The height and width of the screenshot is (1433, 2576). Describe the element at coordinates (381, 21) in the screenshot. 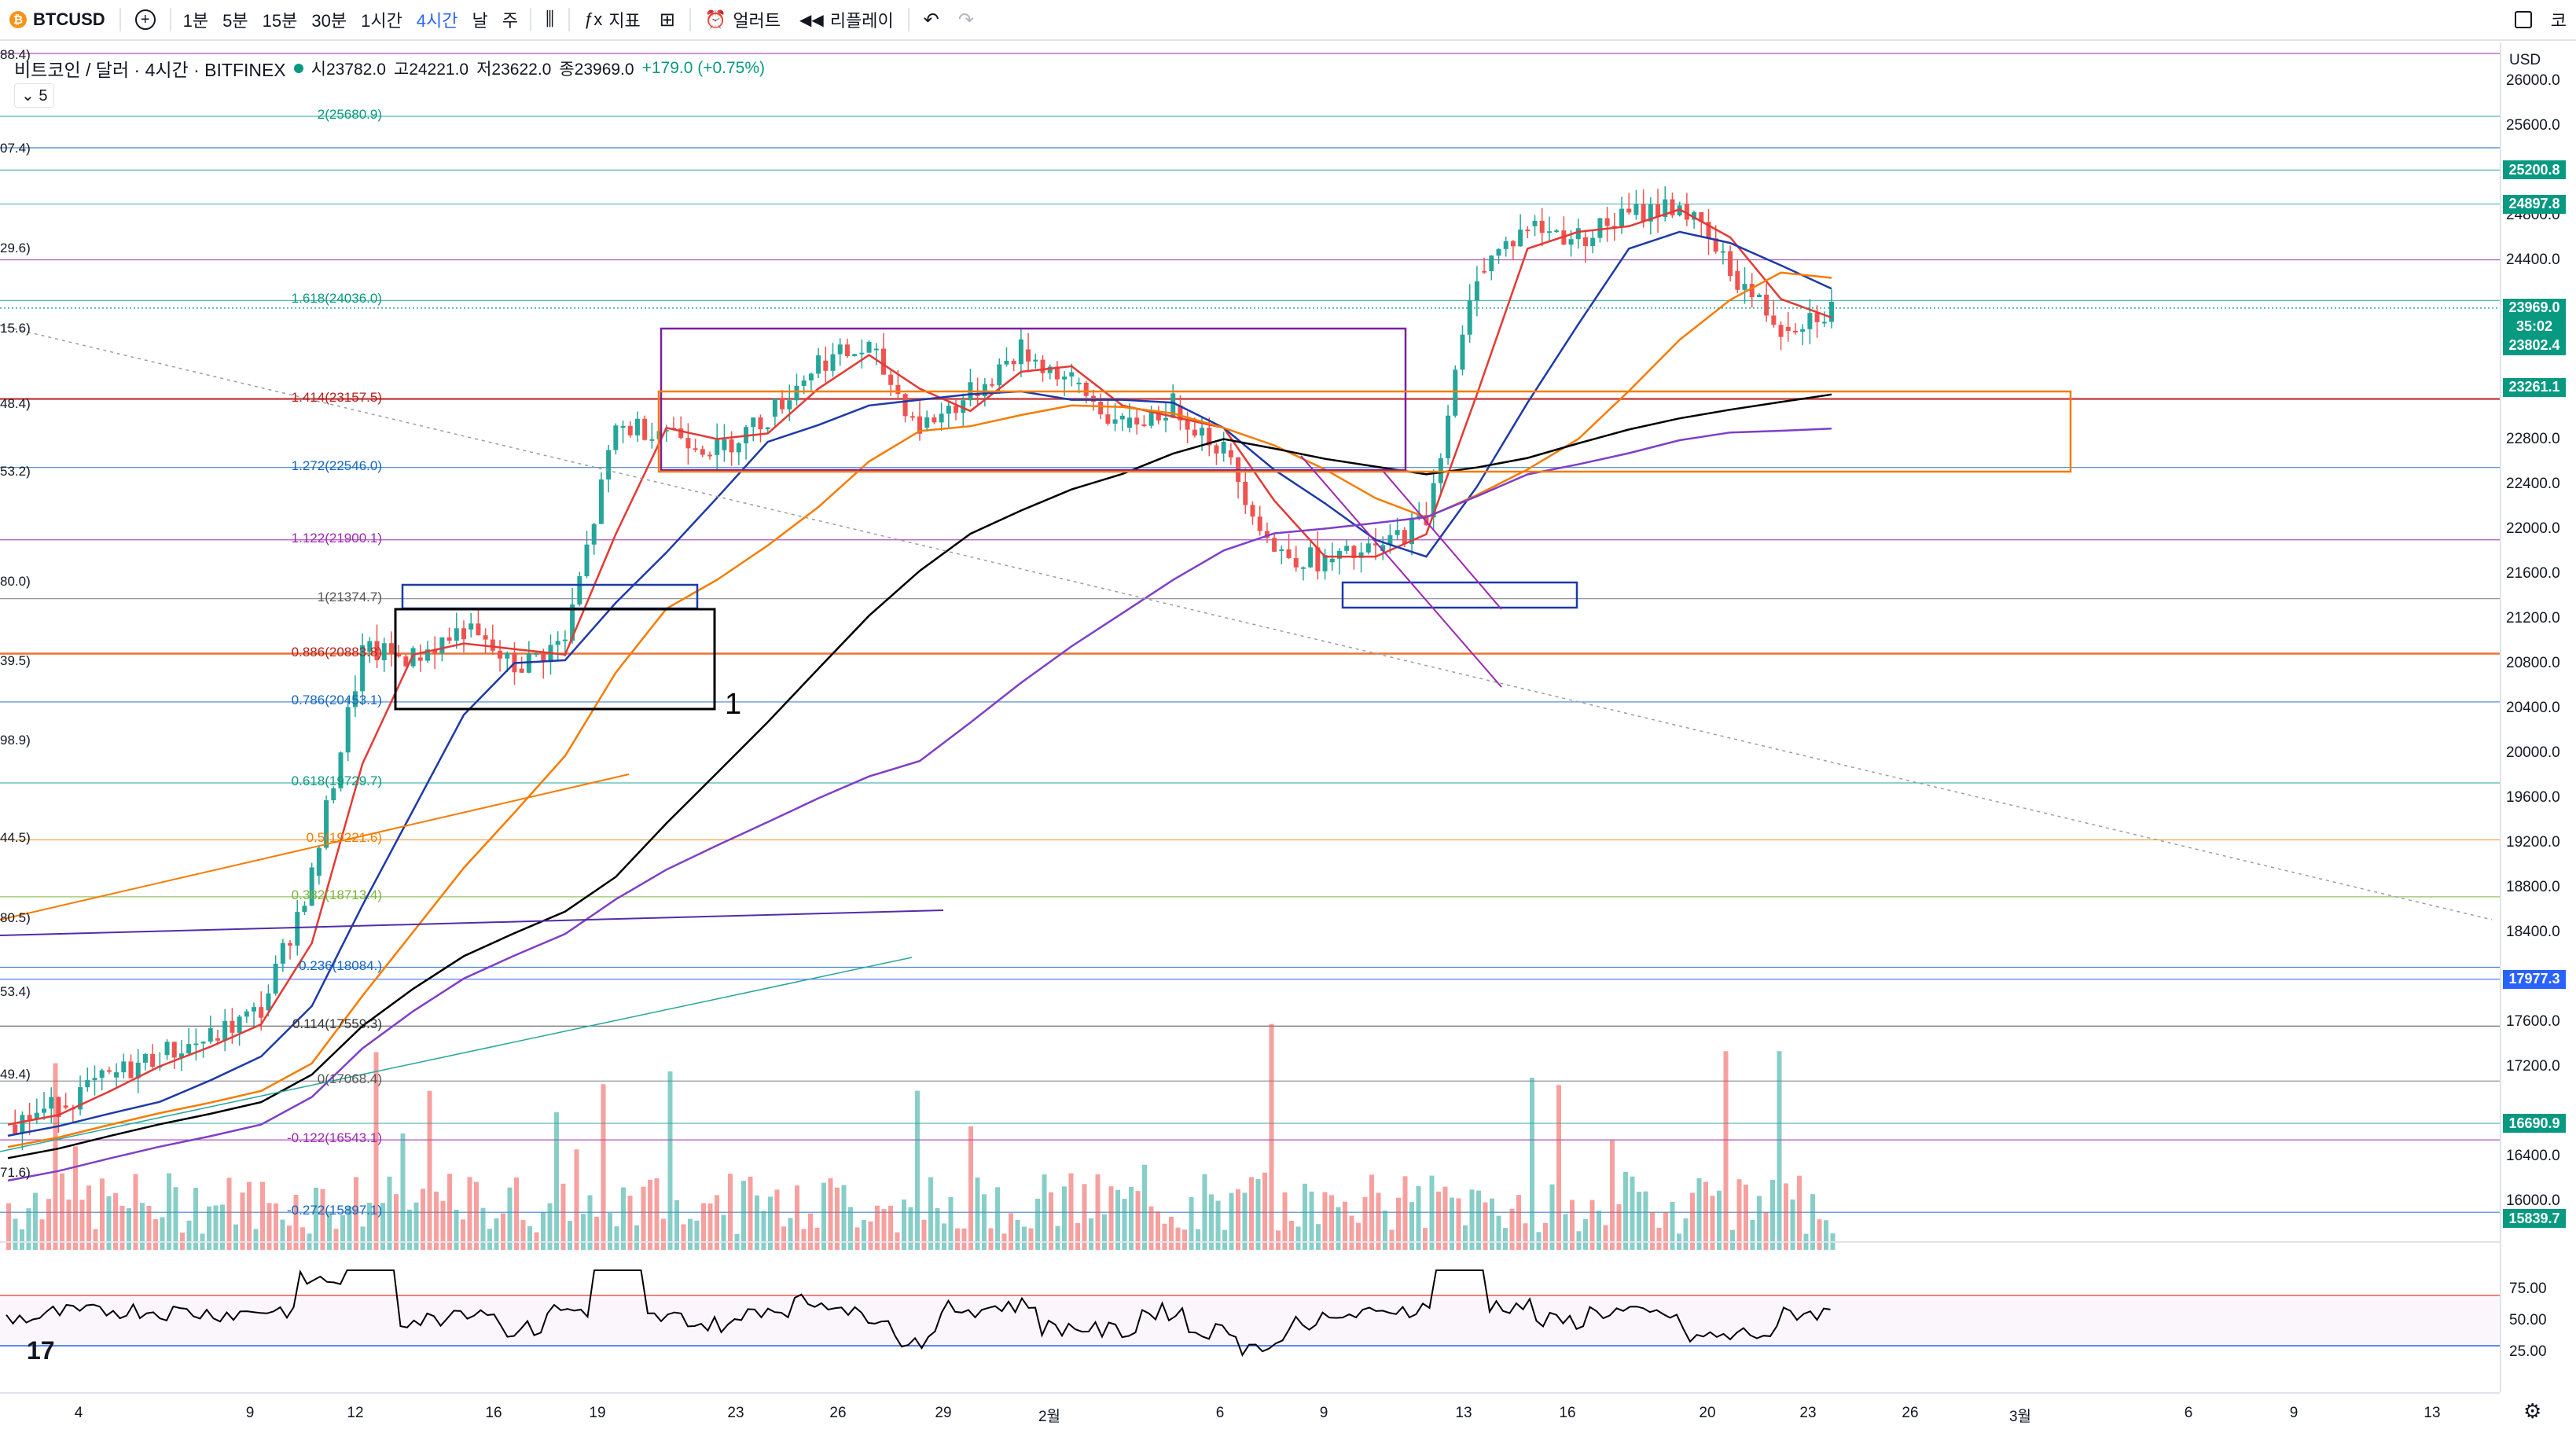

I see `interval-4: 1시간` at that location.